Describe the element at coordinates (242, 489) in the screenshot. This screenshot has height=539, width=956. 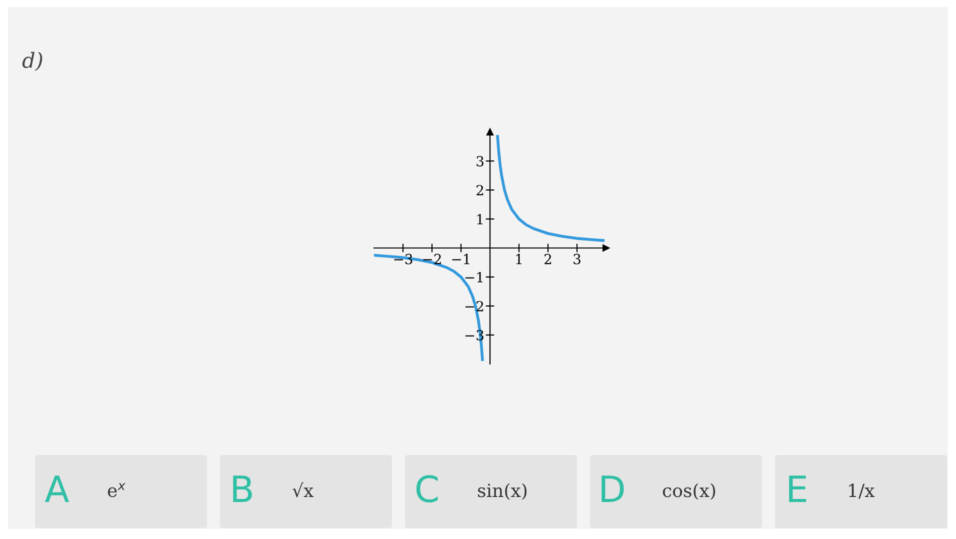
I see `text: B` at that location.